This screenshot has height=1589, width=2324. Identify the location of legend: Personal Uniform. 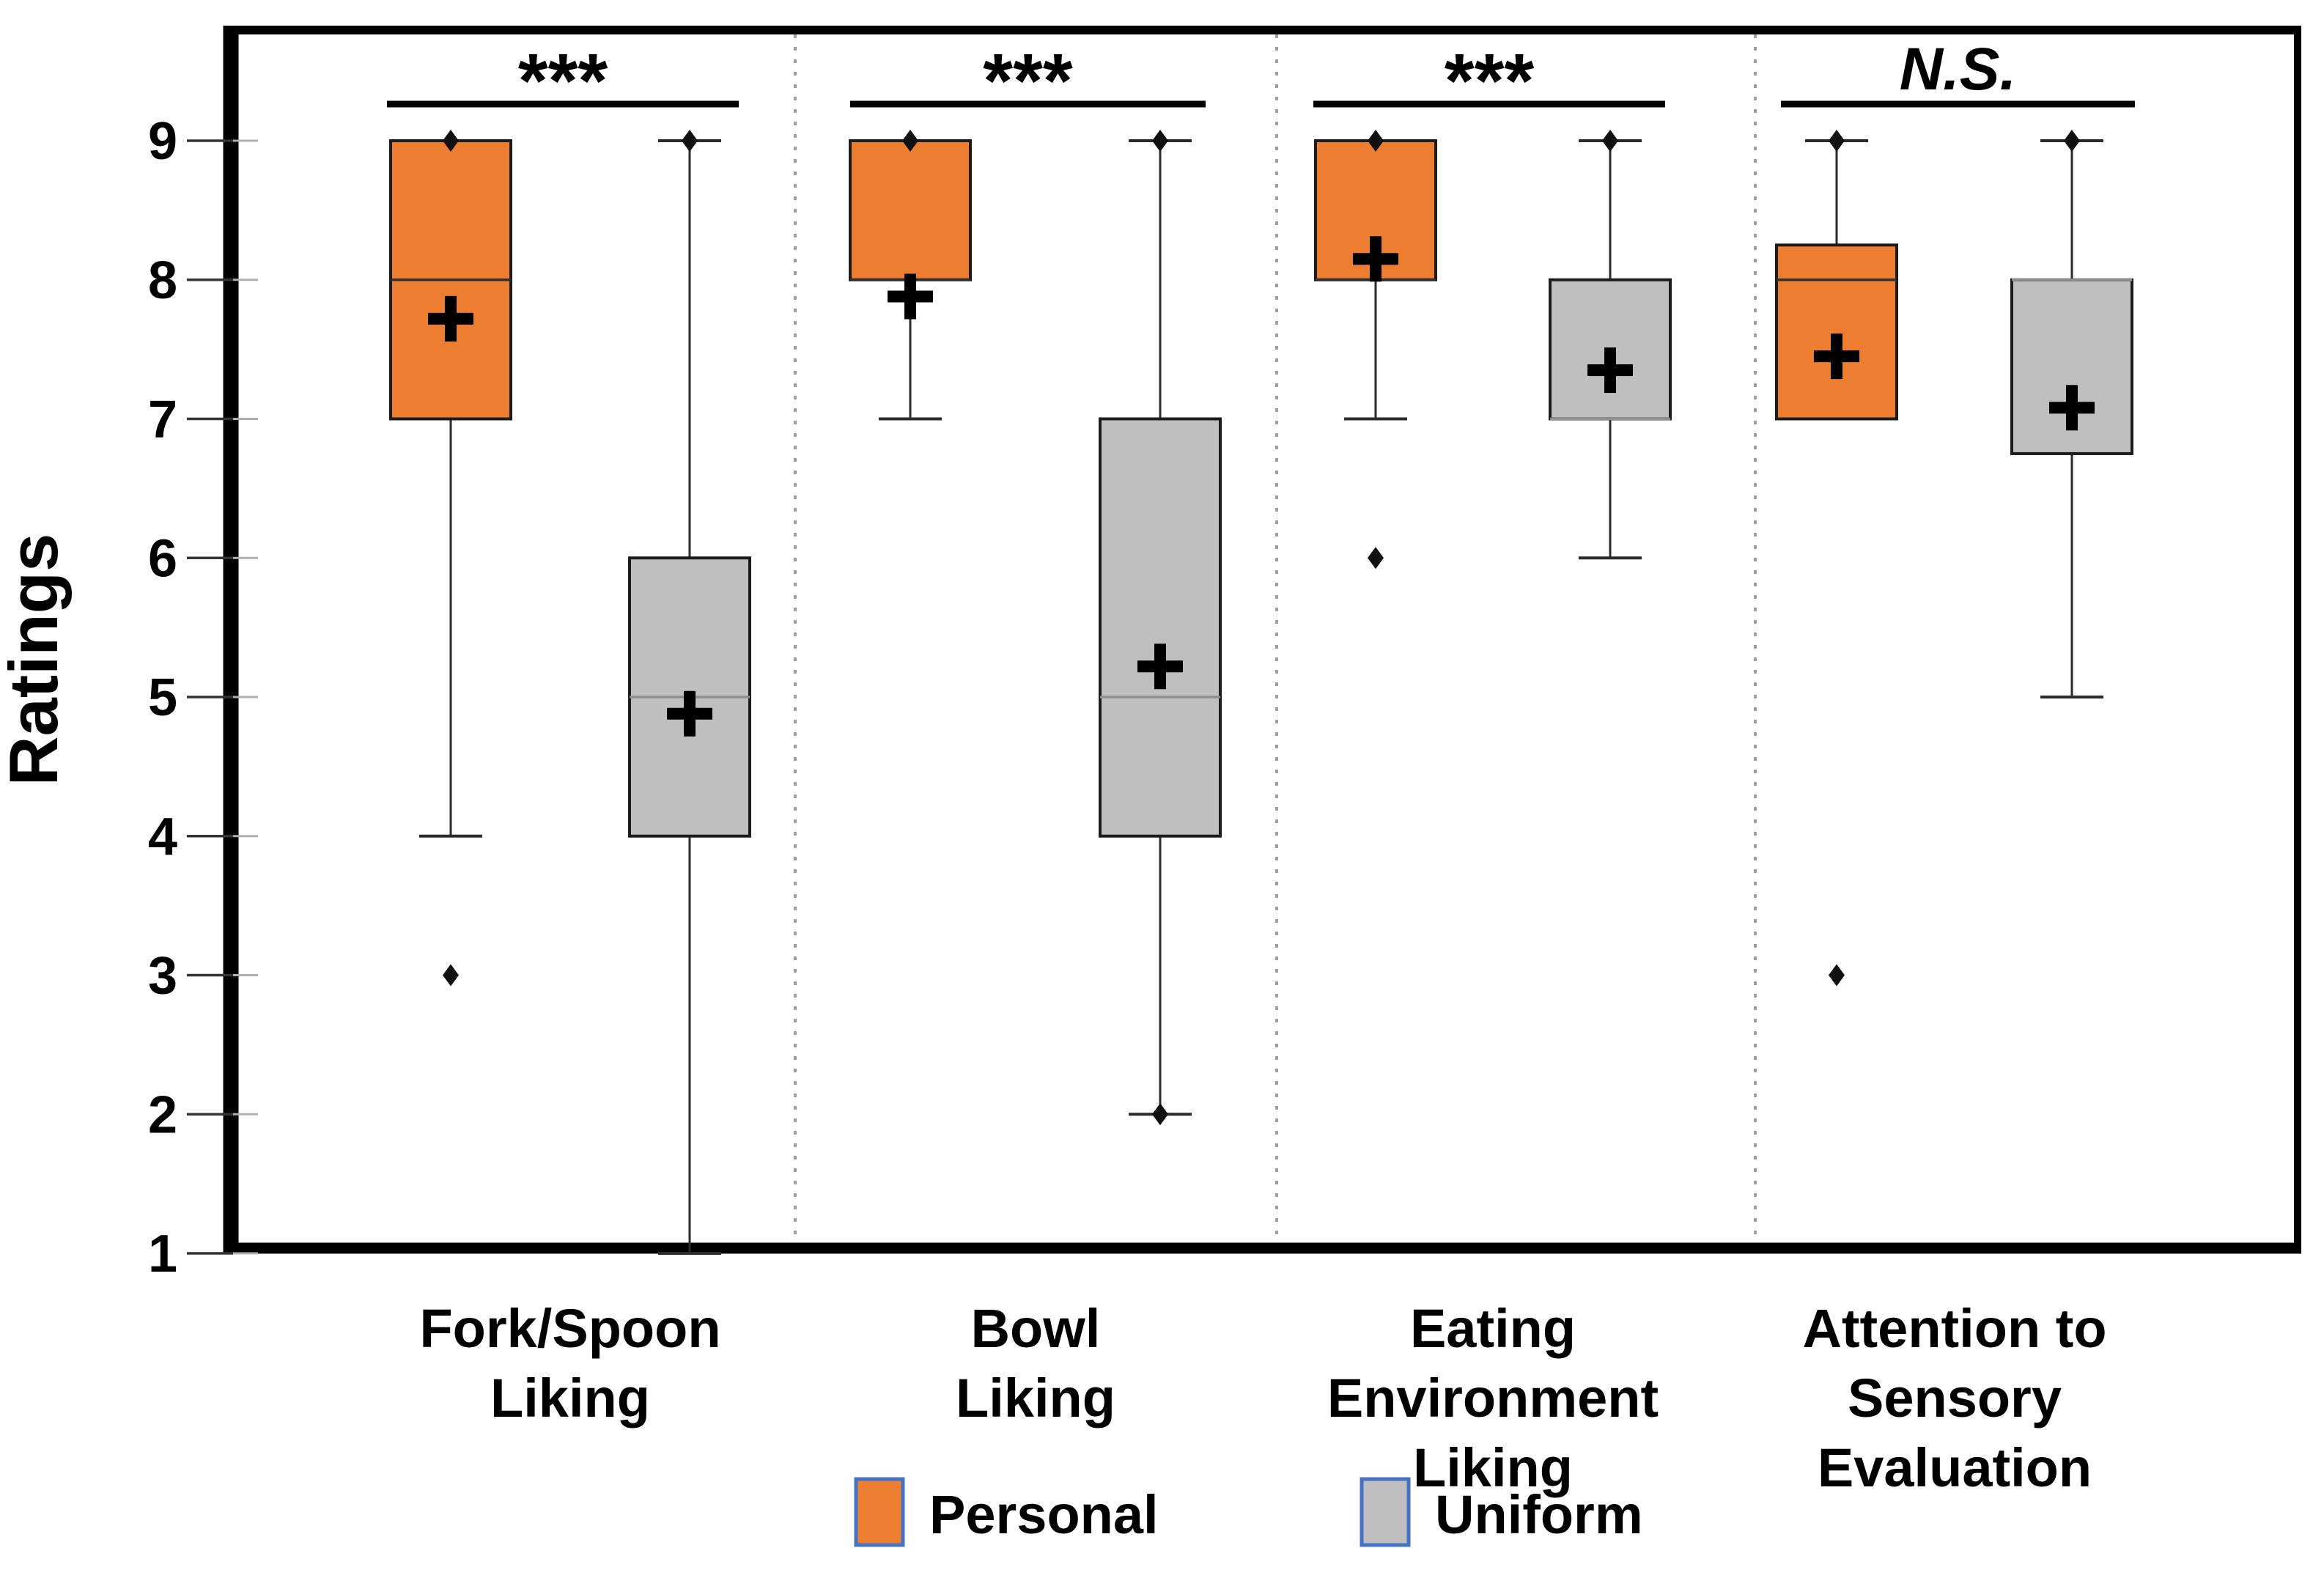
(1248, 1512).